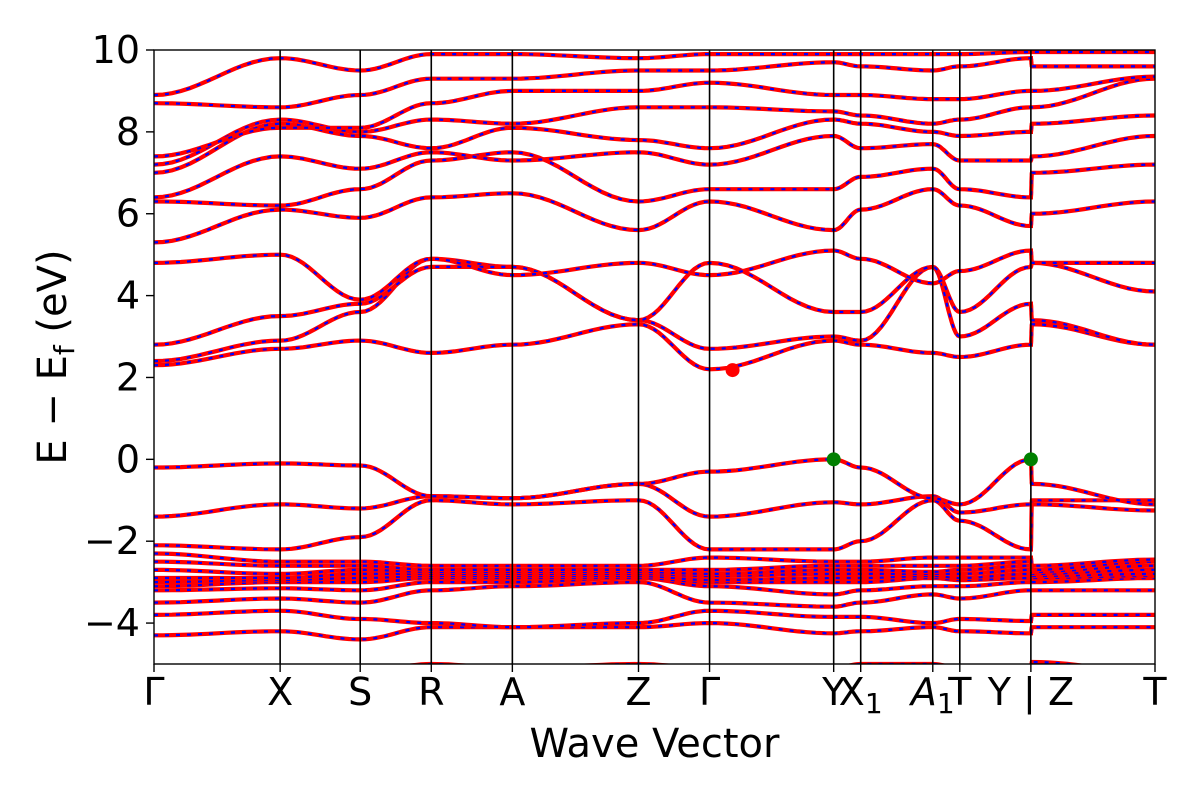  I want to click on y-axis-label: E − Ef (eV), so click(55, 356).